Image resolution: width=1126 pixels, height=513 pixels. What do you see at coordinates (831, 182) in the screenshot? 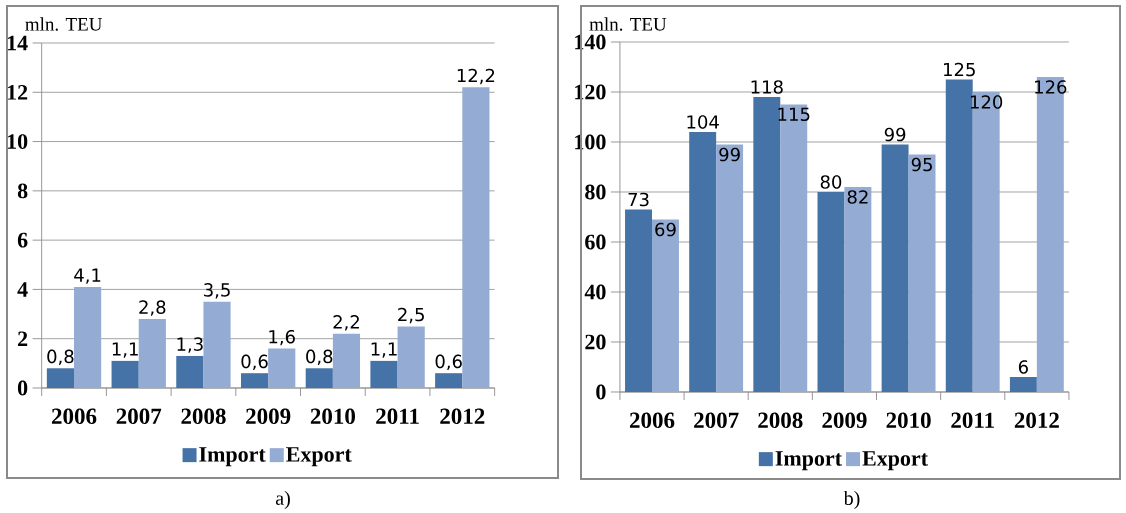
I see `data-label: 80` at bounding box center [831, 182].